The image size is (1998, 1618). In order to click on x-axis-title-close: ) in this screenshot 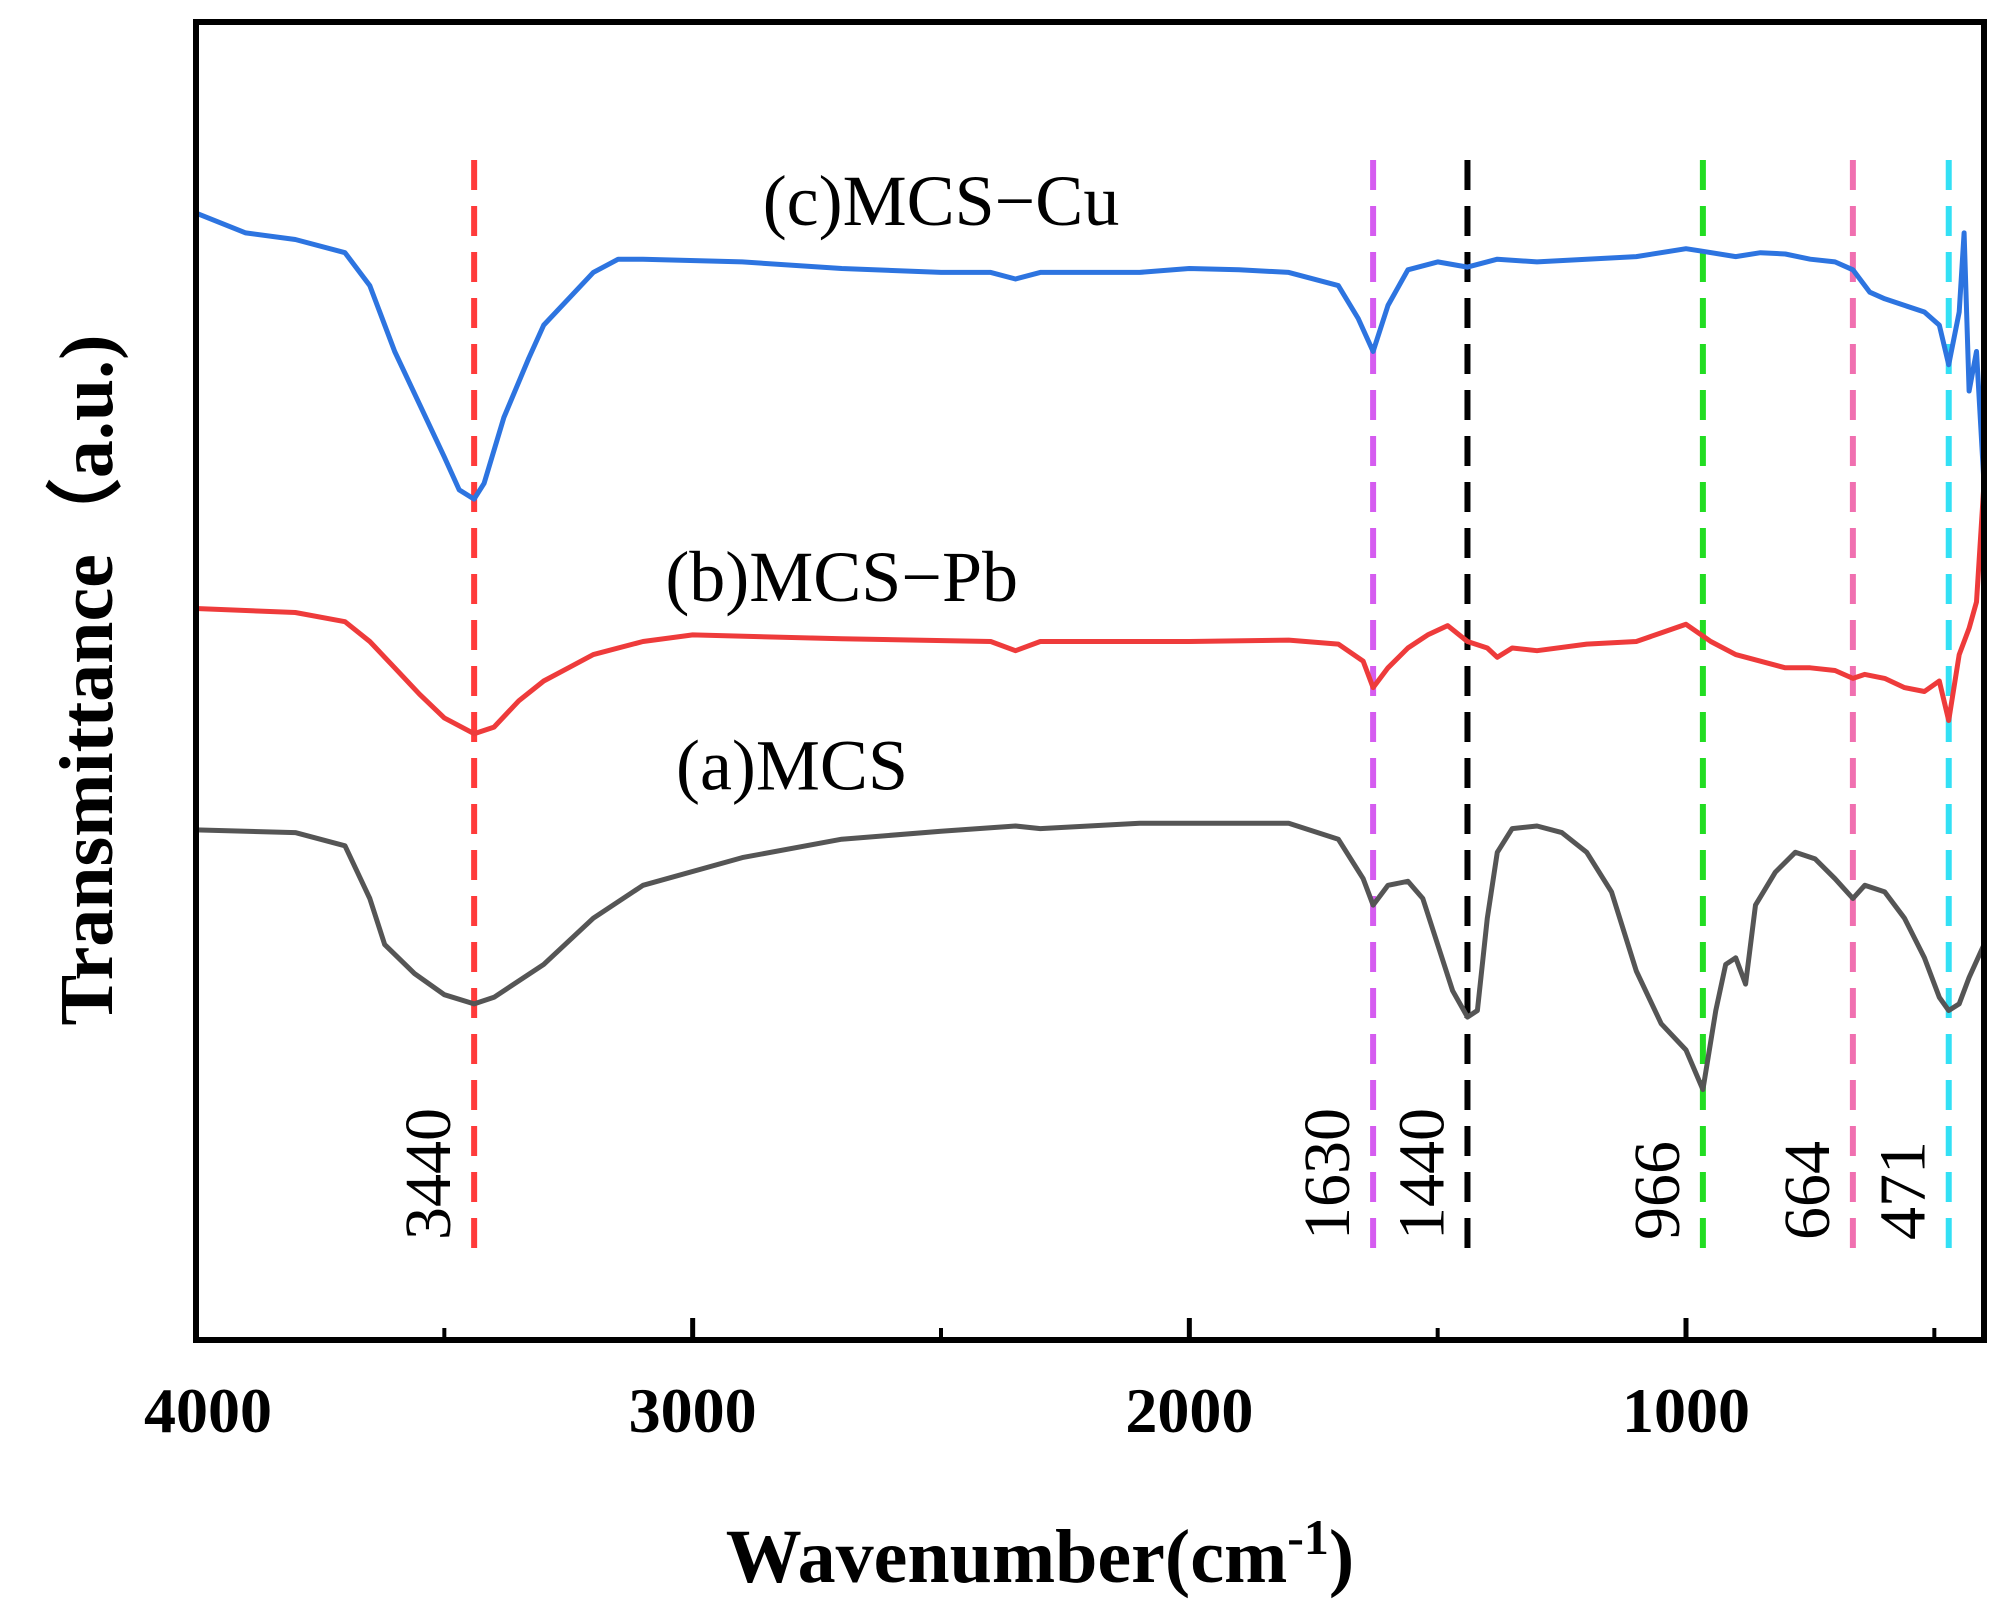, I will do `click(1341, 1557)`.